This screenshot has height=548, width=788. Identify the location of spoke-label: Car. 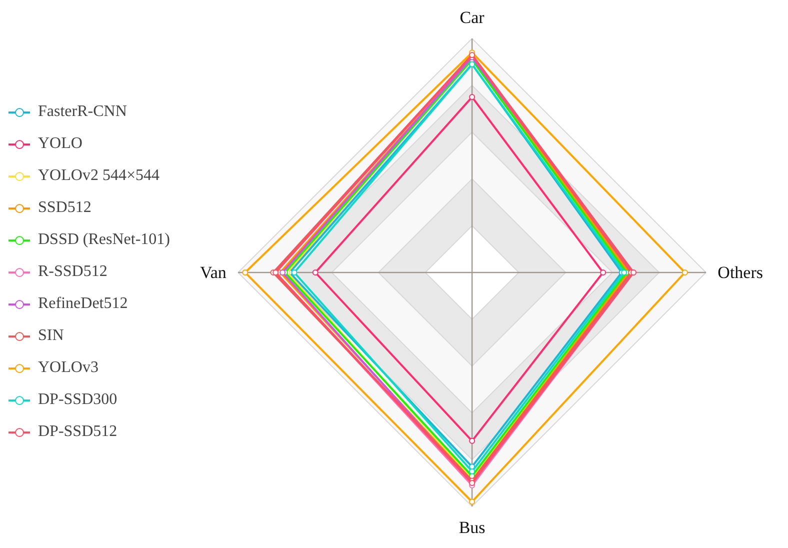
(472, 17).